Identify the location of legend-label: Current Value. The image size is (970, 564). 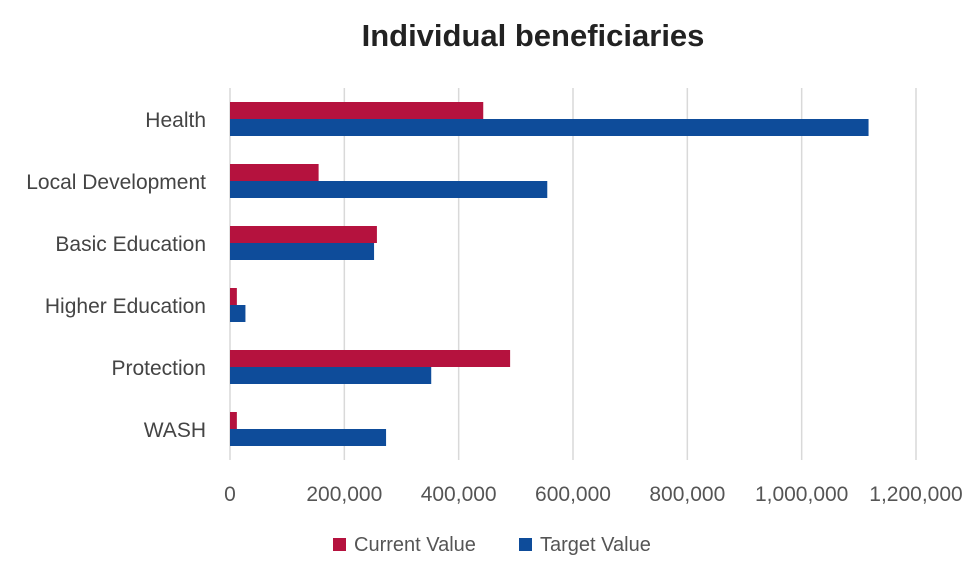
(415, 545).